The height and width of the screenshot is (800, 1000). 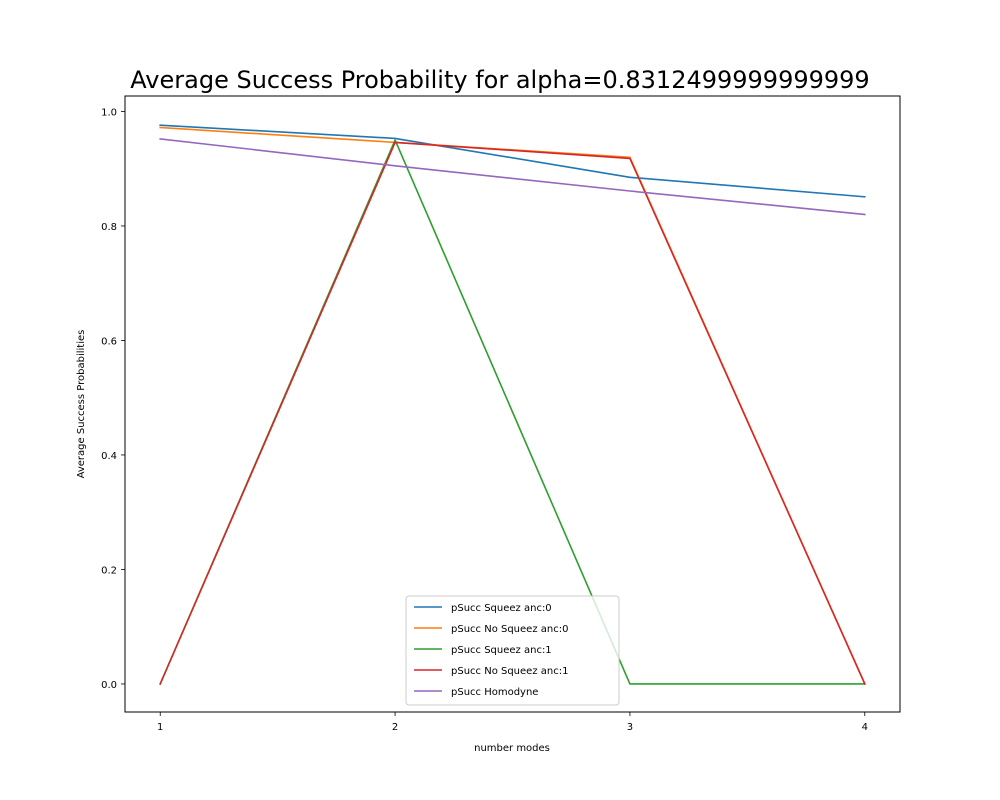 I want to click on y-tick-label: 0.6, so click(x=109, y=341).